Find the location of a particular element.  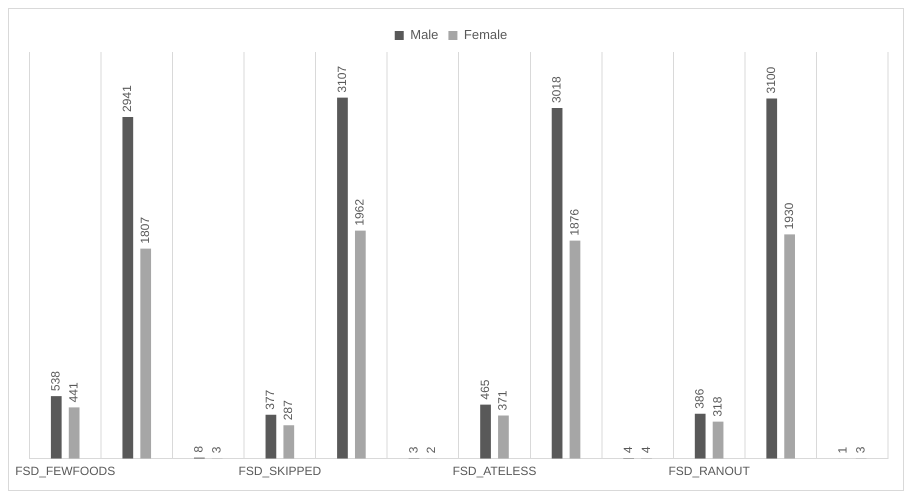

data-label: 2 is located at coordinates (431, 450).